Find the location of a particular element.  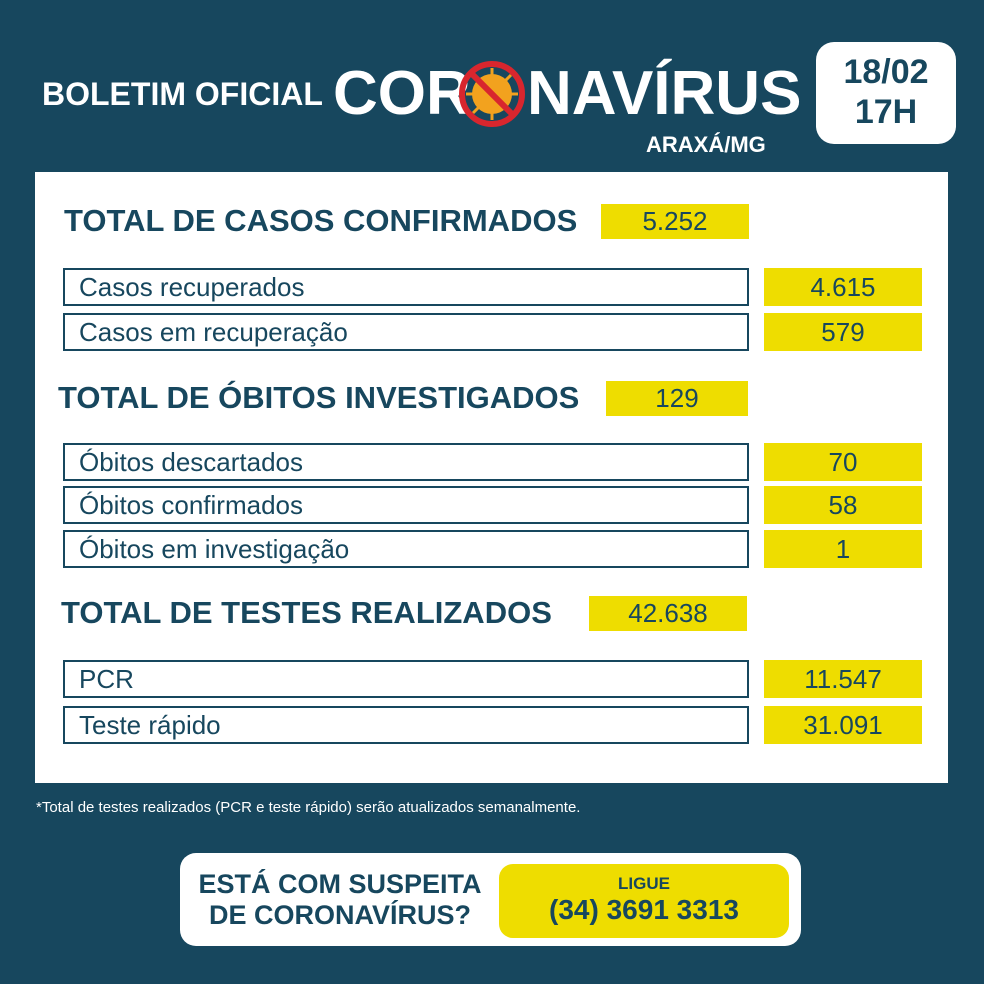

row-value: 70 is located at coordinates (843, 462).